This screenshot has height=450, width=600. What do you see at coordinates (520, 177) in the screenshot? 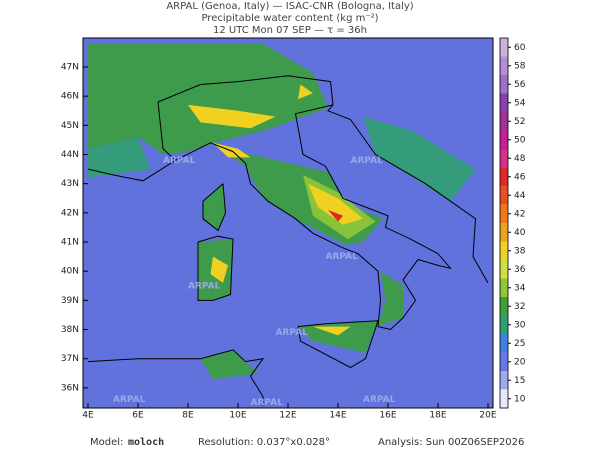
I see `colorbar-label: 46` at bounding box center [520, 177].